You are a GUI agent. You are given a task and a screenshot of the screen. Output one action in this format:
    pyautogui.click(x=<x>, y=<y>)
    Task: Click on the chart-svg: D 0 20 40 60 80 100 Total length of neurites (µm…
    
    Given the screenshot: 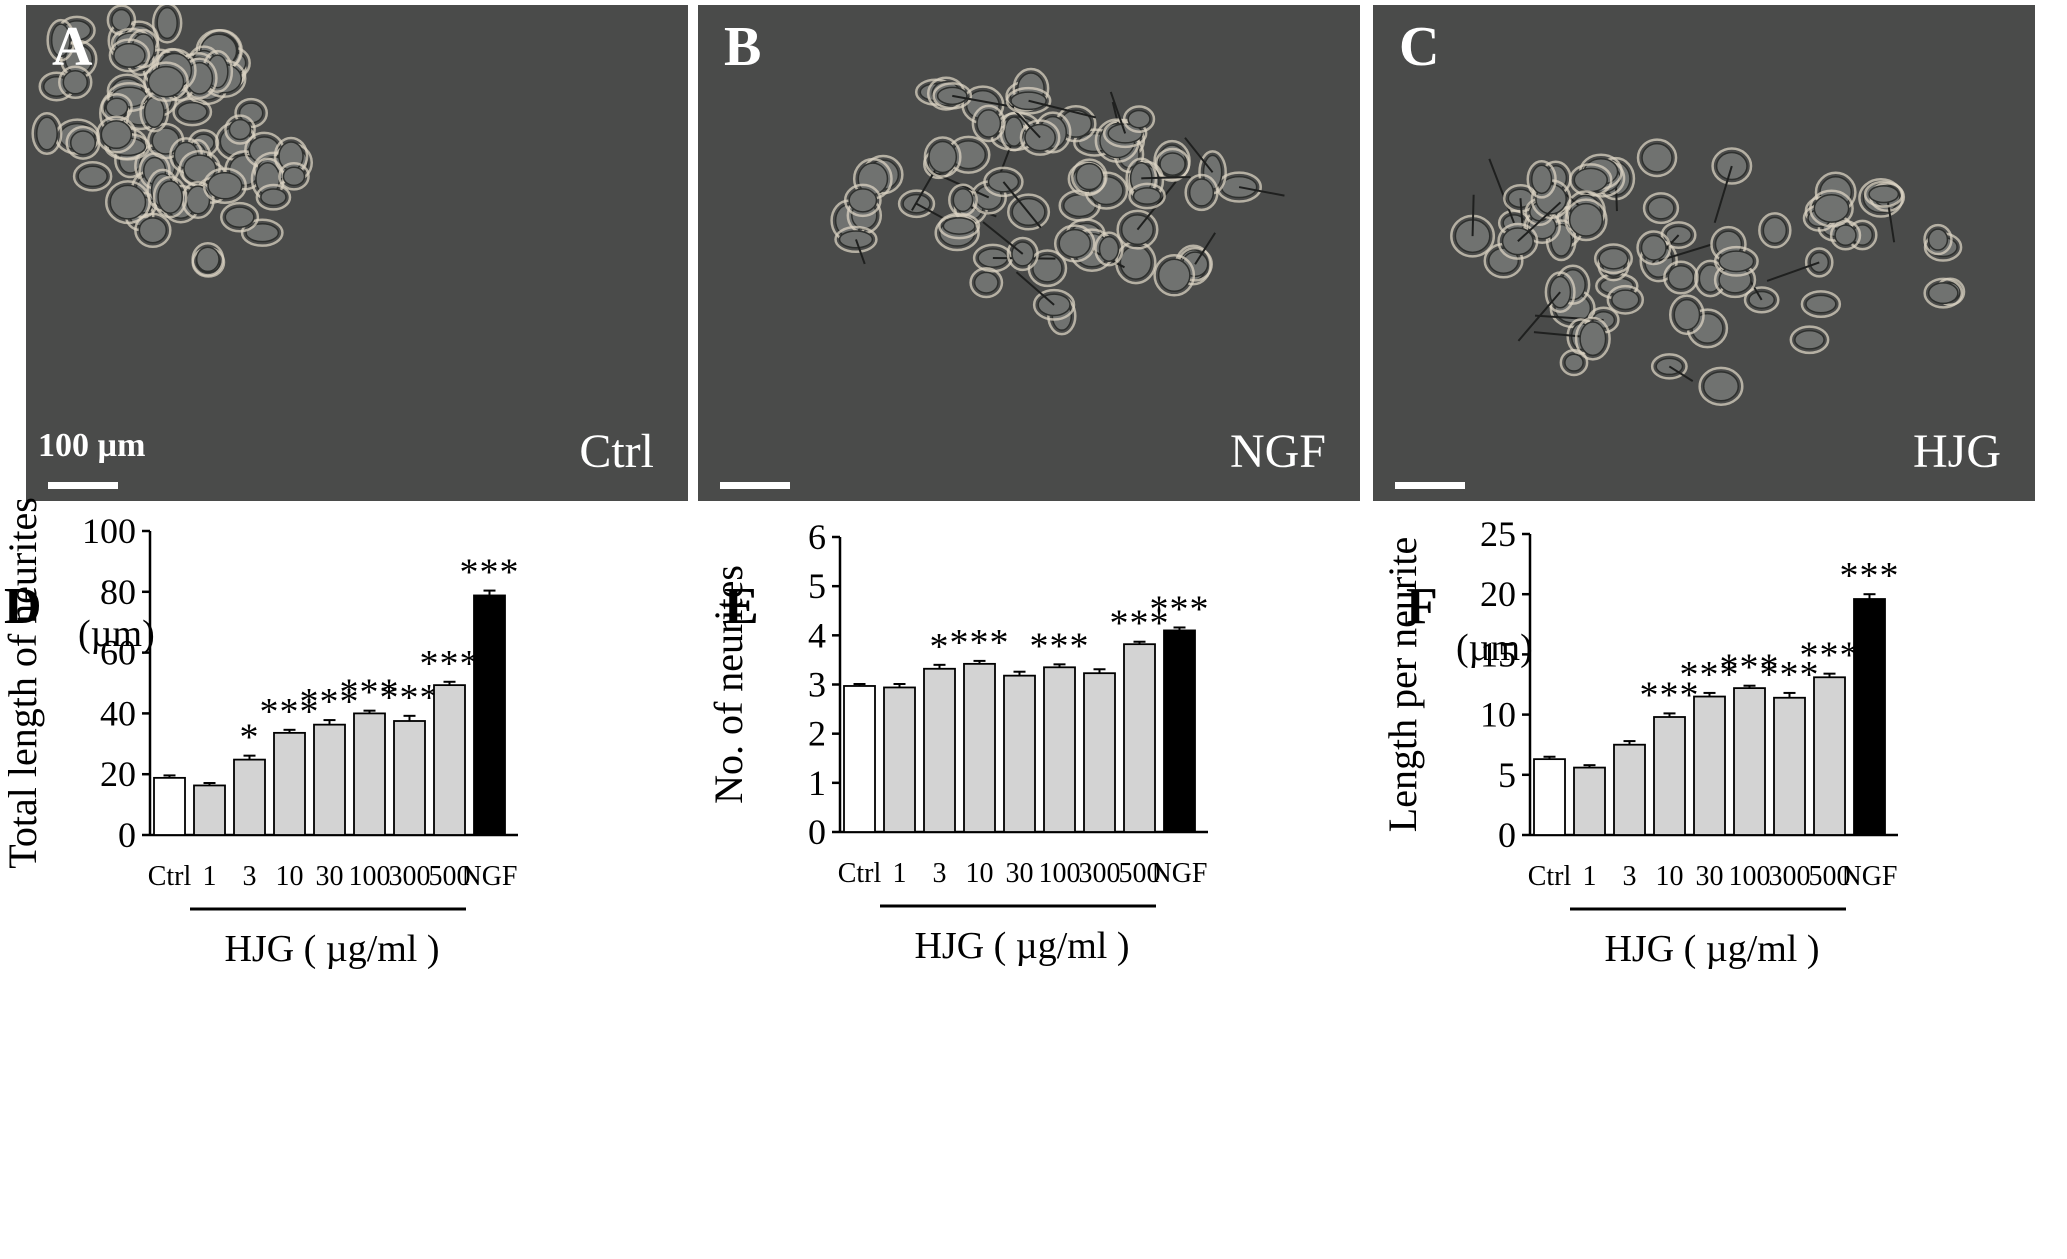 What is the action you would take?
    pyautogui.click(x=259, y=733)
    